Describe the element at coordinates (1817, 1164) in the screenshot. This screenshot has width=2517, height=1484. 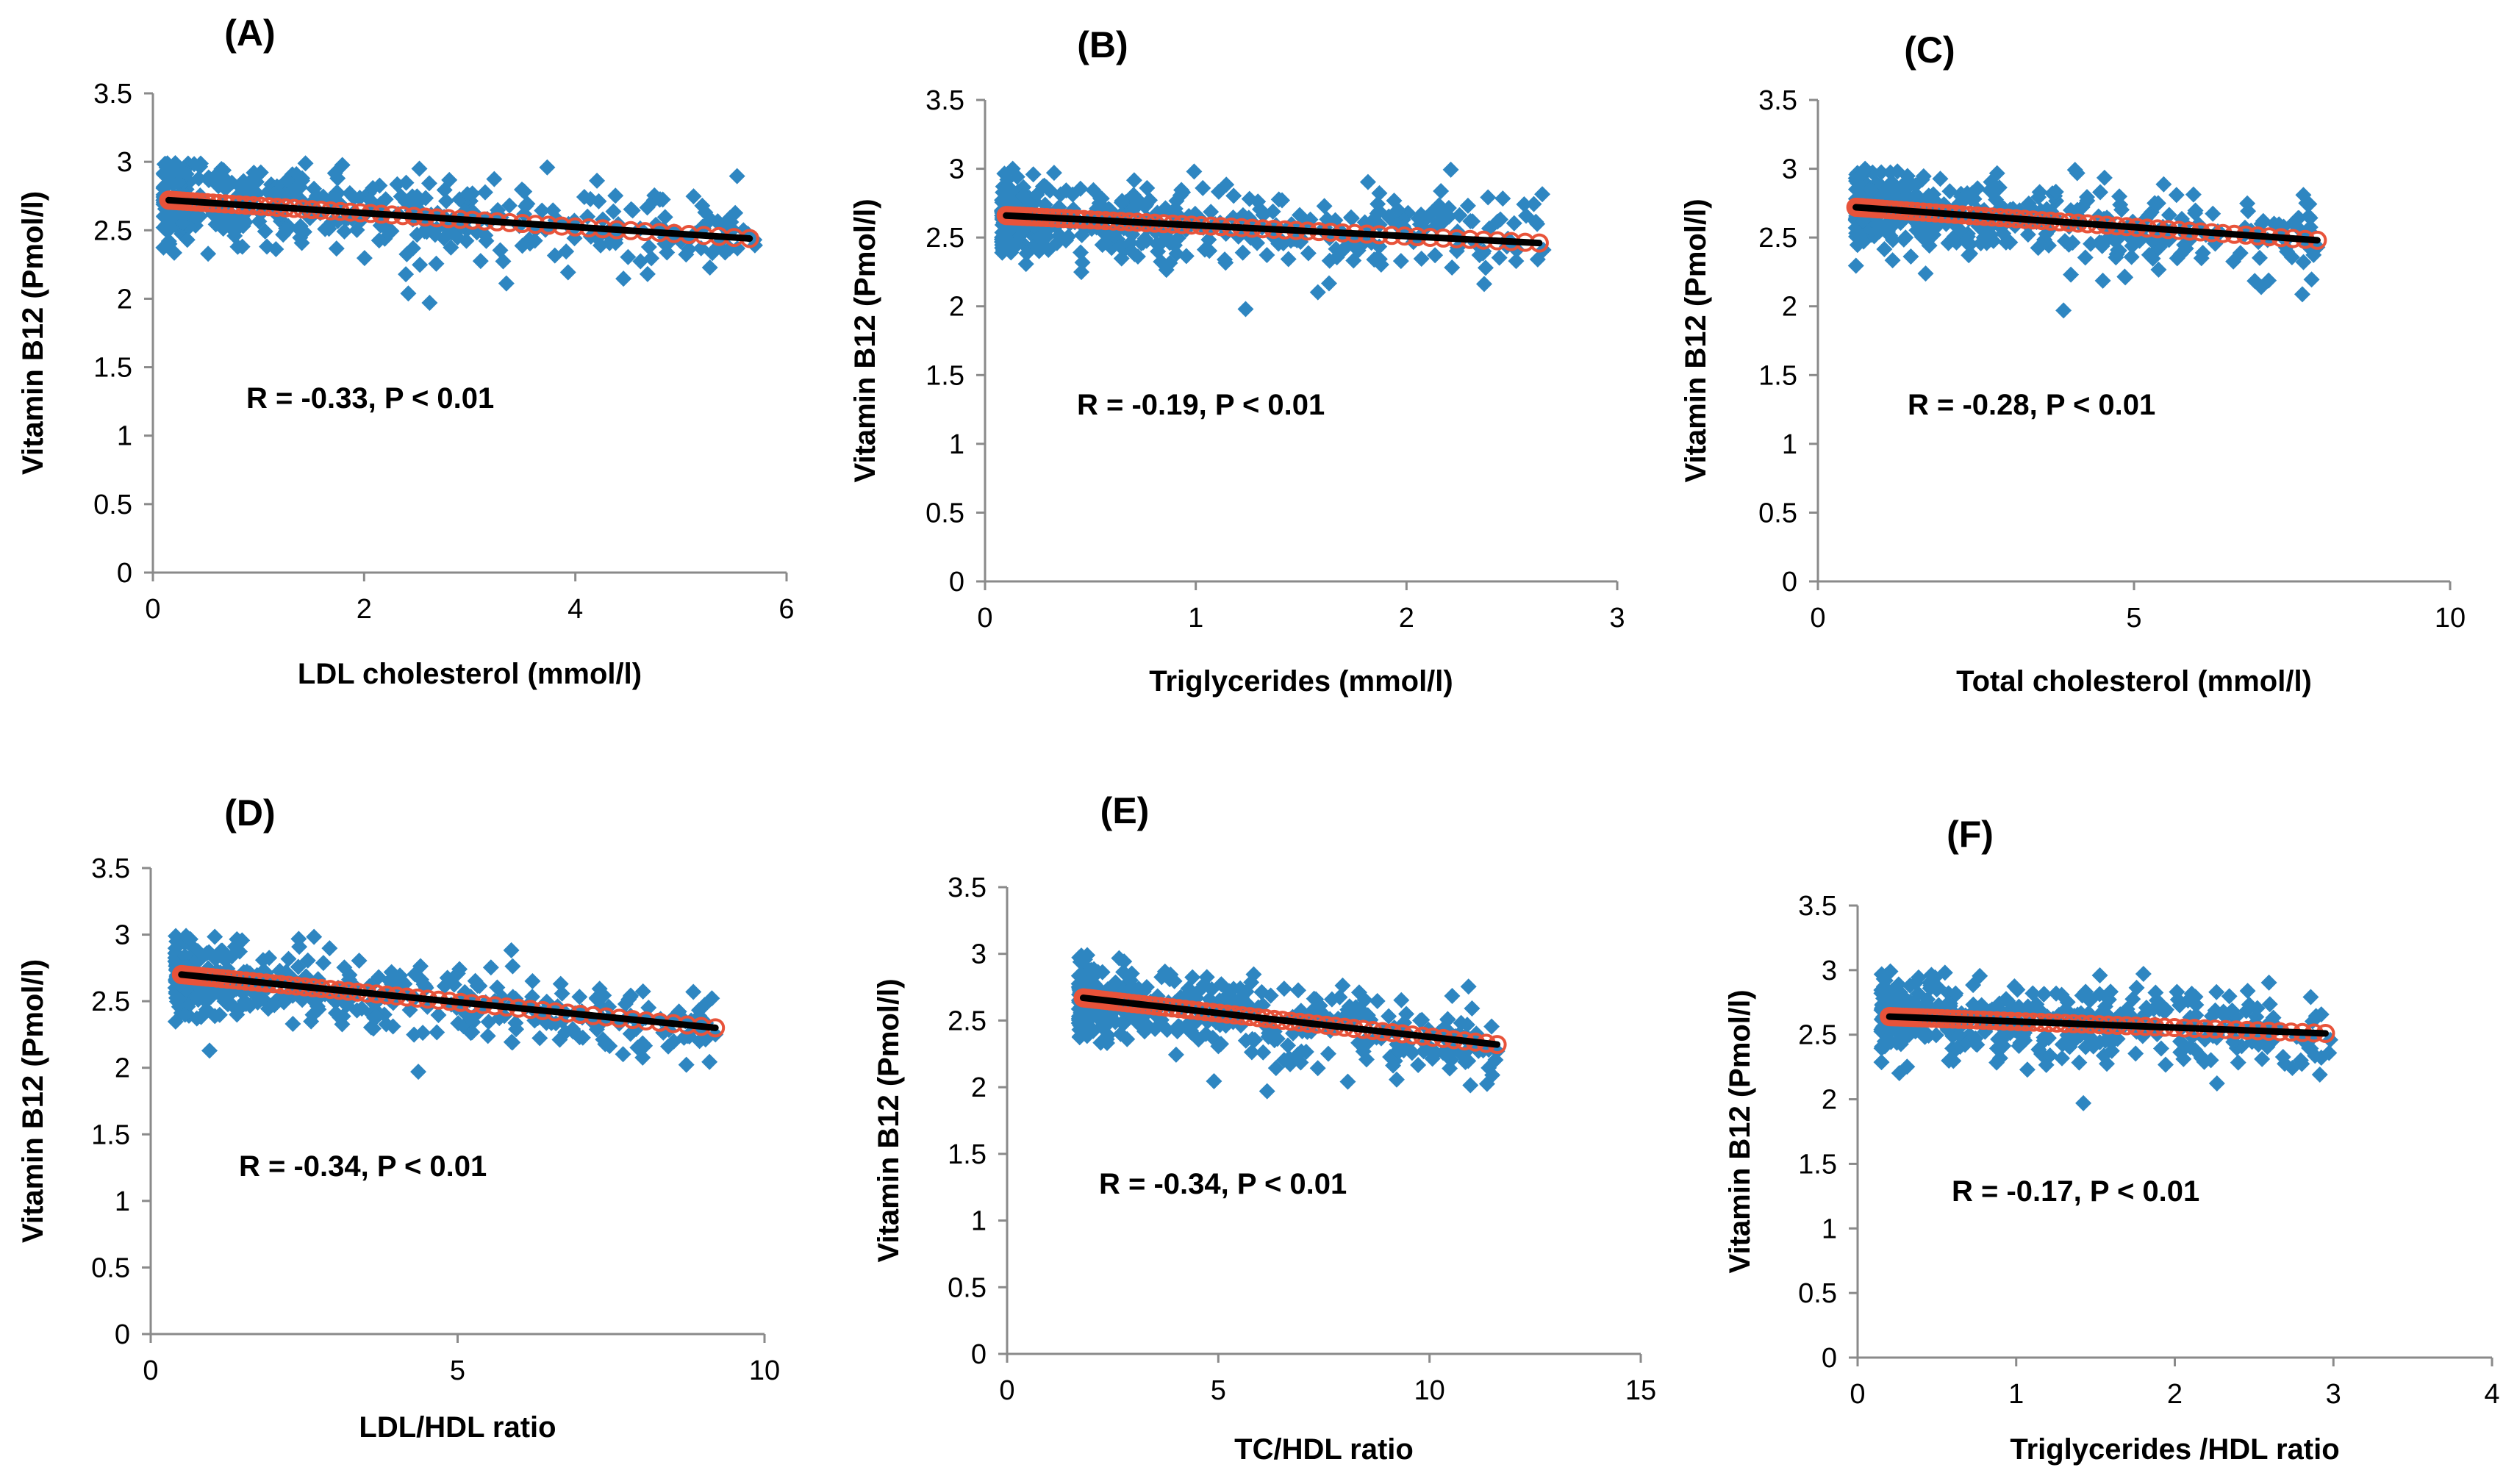
I see `y-tick-label: 1.5` at that location.